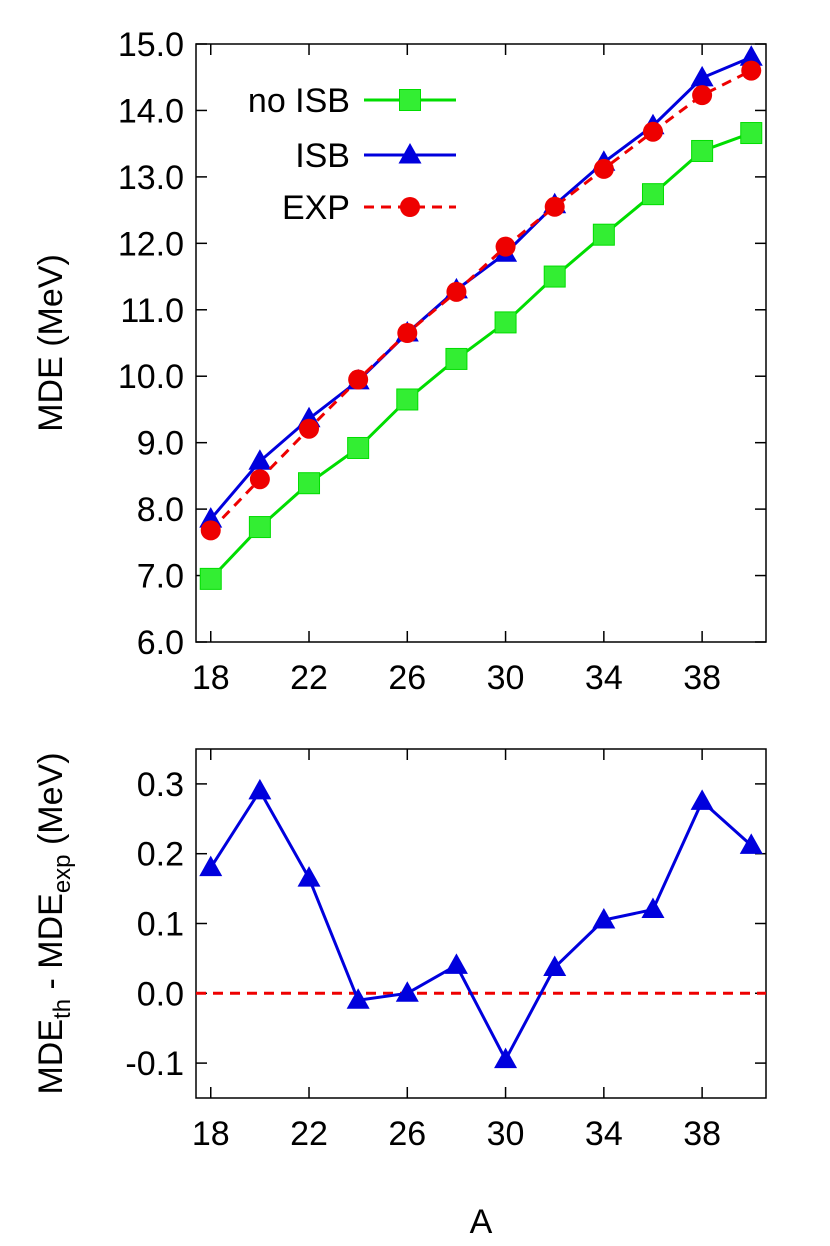 The image size is (830, 1246). What do you see at coordinates (352, 154) in the screenshot?
I see `legend: no ISB ISB EXP` at bounding box center [352, 154].